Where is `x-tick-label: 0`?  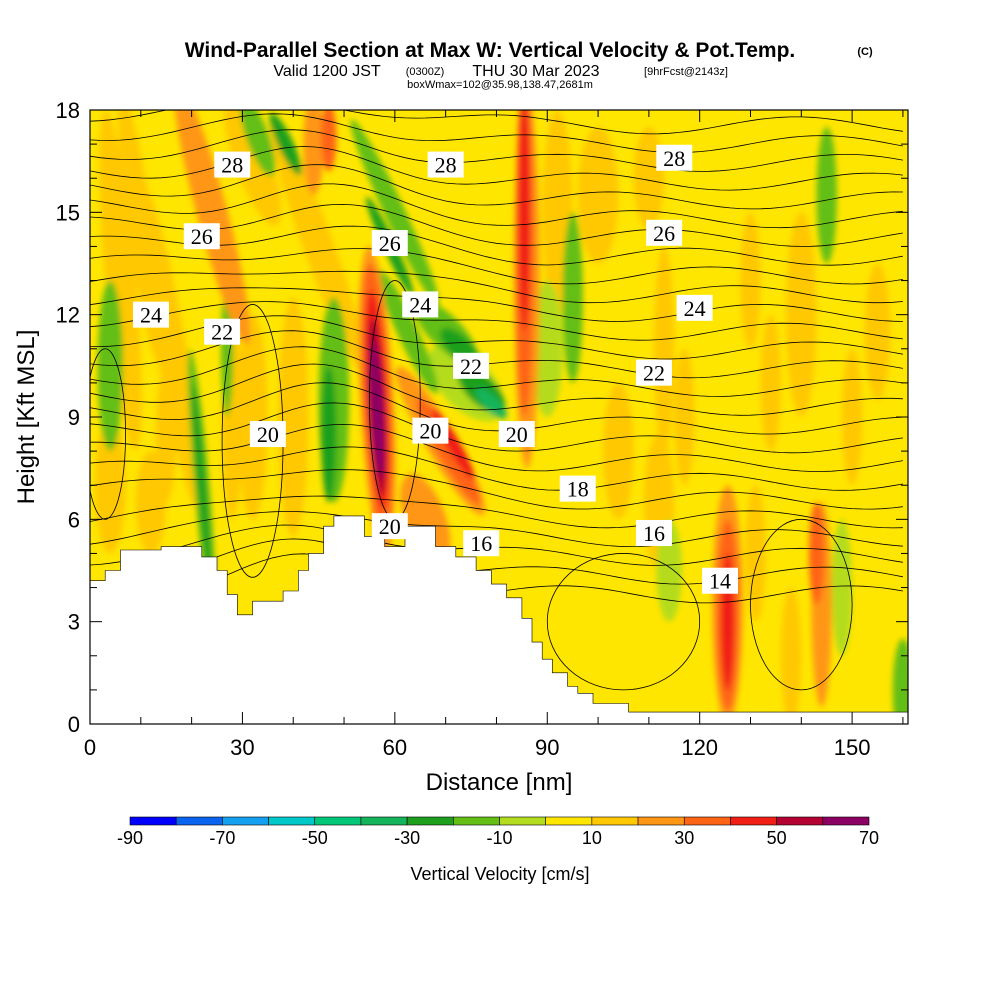
x-tick-label: 0 is located at coordinates (90, 747).